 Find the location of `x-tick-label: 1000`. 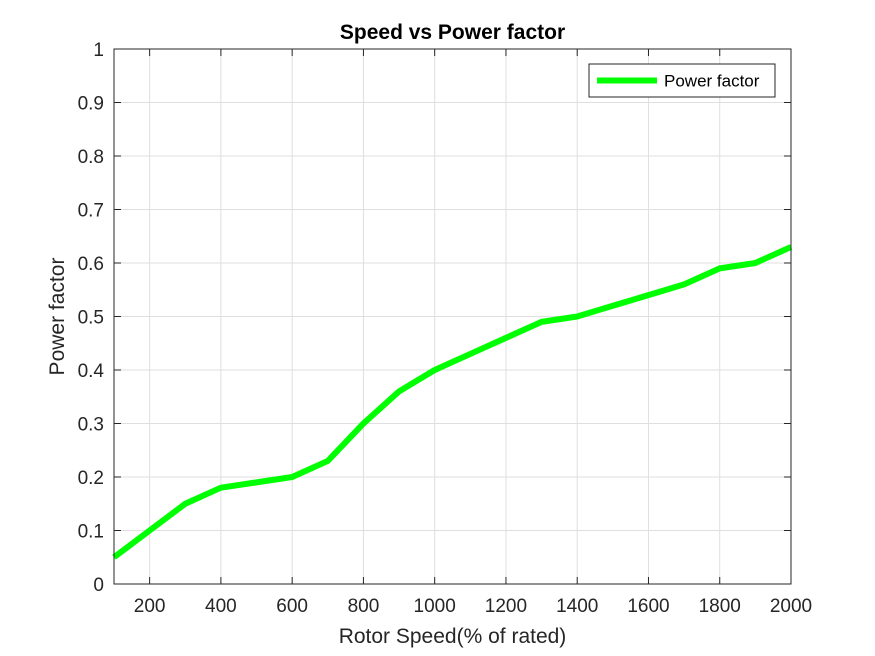

x-tick-label: 1000 is located at coordinates (435, 606).